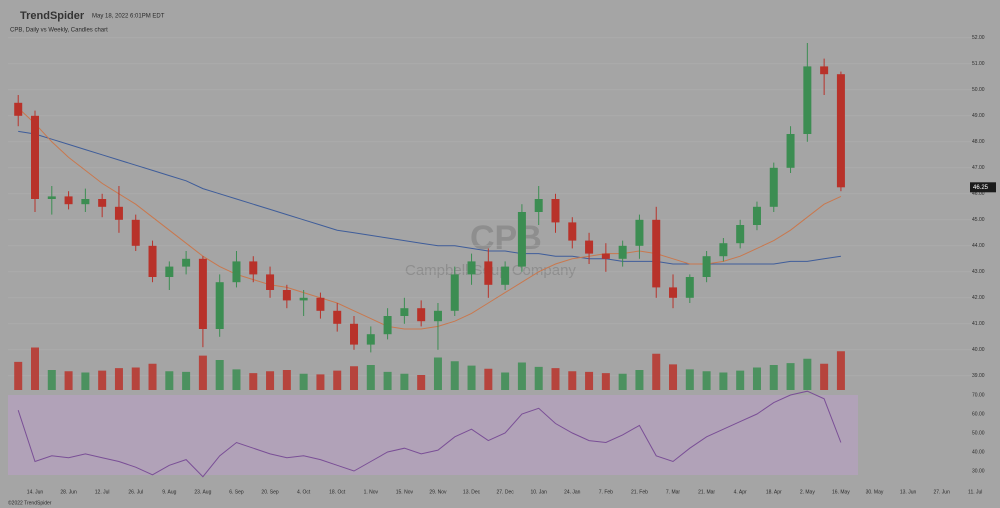 The width and height of the screenshot is (1000, 508). What do you see at coordinates (841, 492) in the screenshot?
I see `x-tick-label: 16. May` at bounding box center [841, 492].